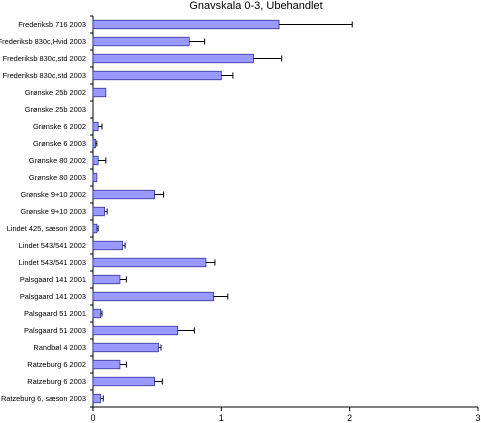  Describe the element at coordinates (52, 24) in the screenshot. I see `category-label: Frederiksb 716 2003` at that location.